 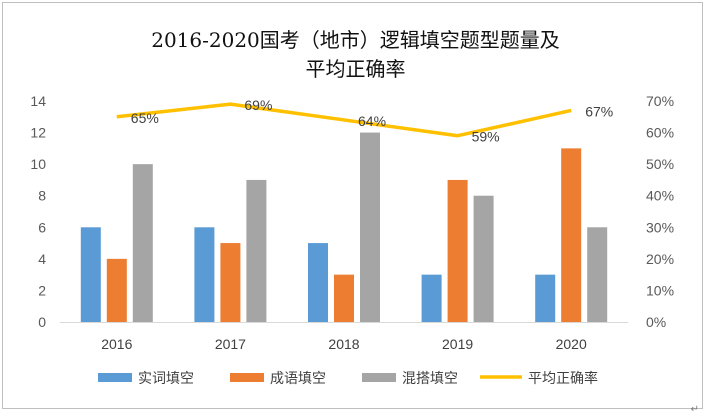 I want to click on right-axis-tick-label: 50%, so click(x=660, y=164).